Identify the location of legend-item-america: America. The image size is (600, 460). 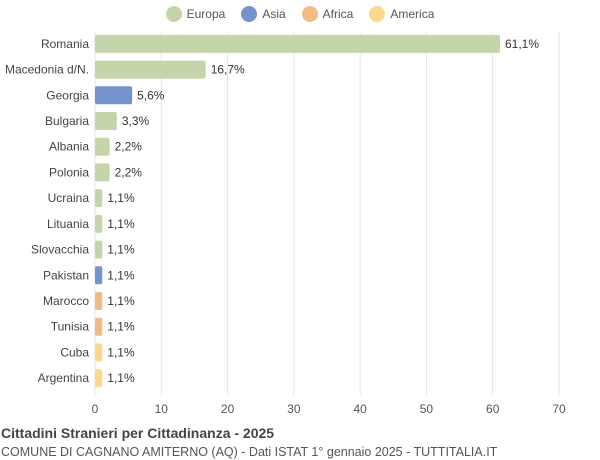
(401, 14).